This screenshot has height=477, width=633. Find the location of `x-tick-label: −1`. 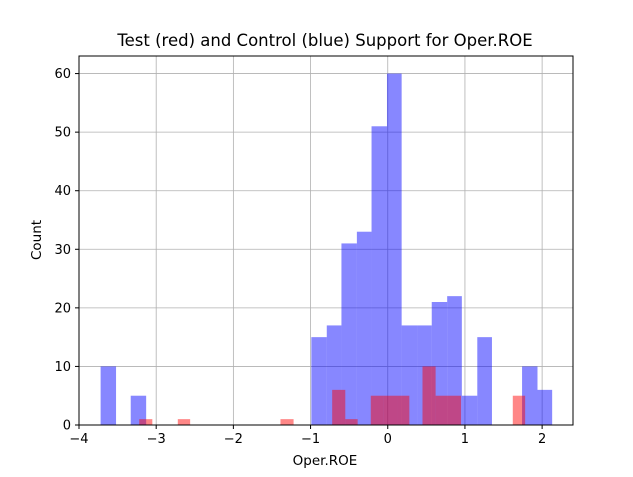

x-tick-label: −1 is located at coordinates (310, 439).